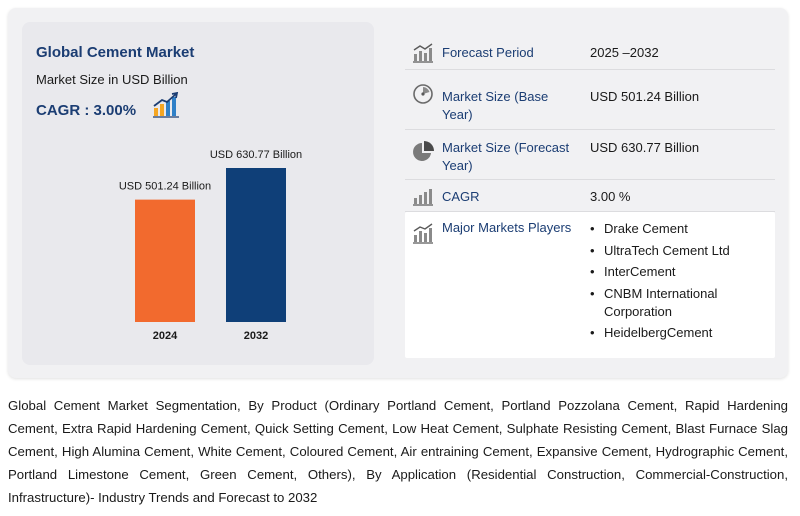 The image size is (800, 516). What do you see at coordinates (645, 147) in the screenshot?
I see `detail-value: USD 630.77 Billion` at bounding box center [645, 147].